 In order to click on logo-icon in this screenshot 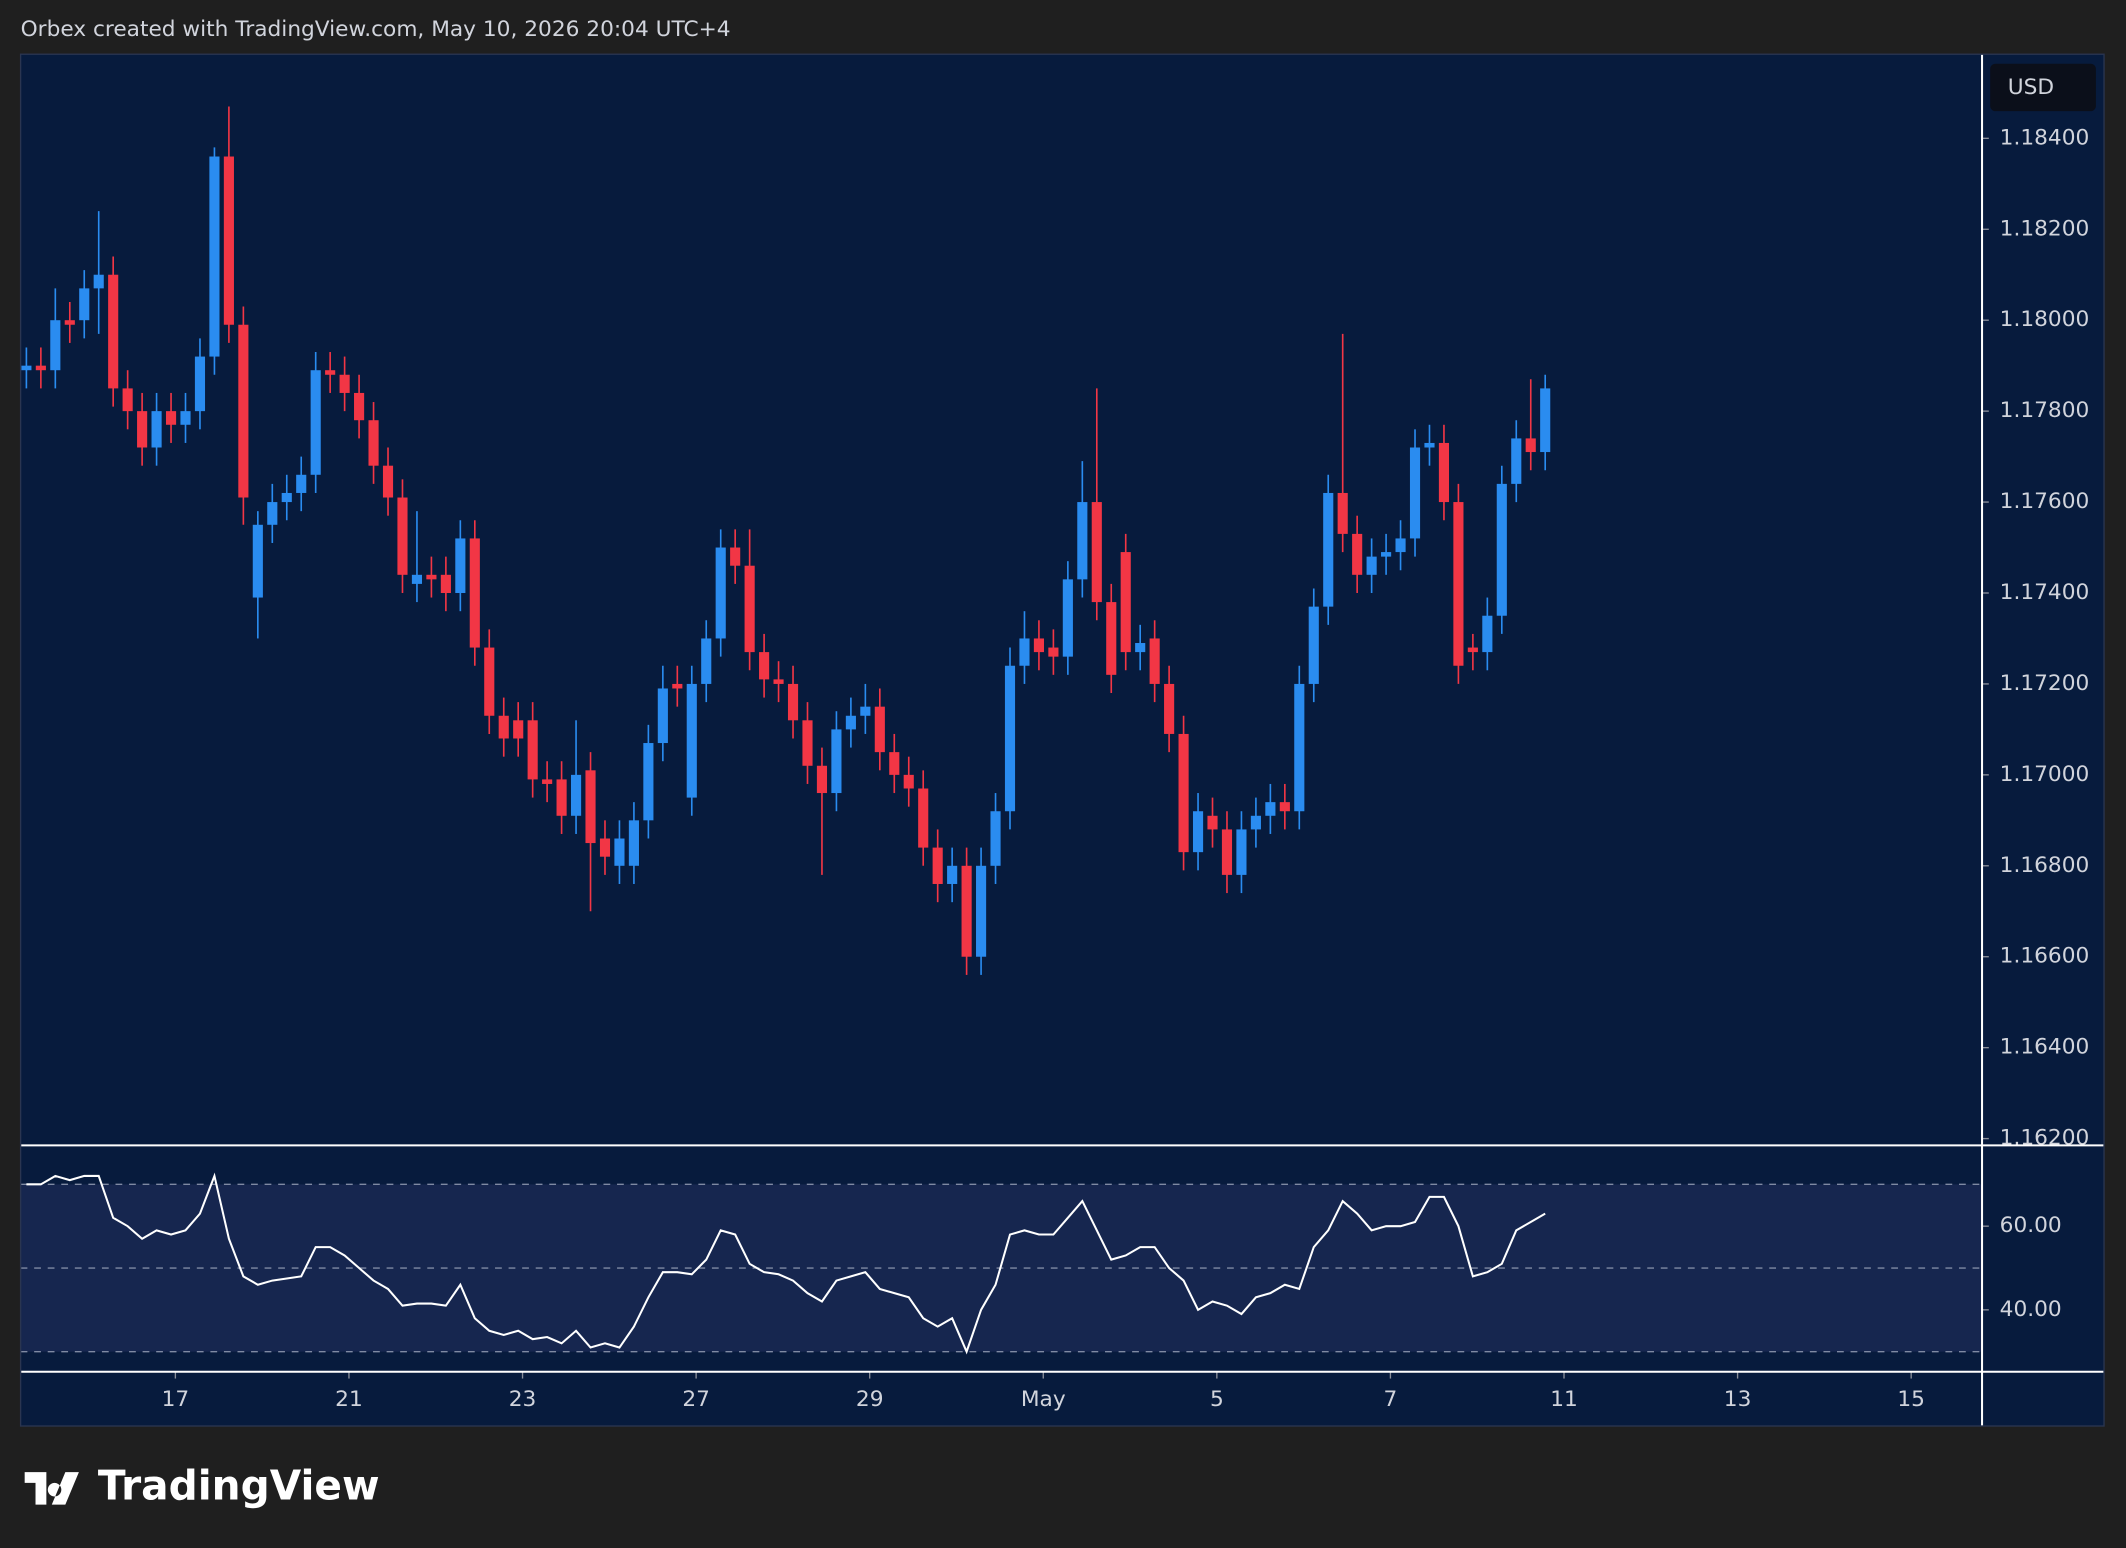, I will do `click(51, 1488)`.